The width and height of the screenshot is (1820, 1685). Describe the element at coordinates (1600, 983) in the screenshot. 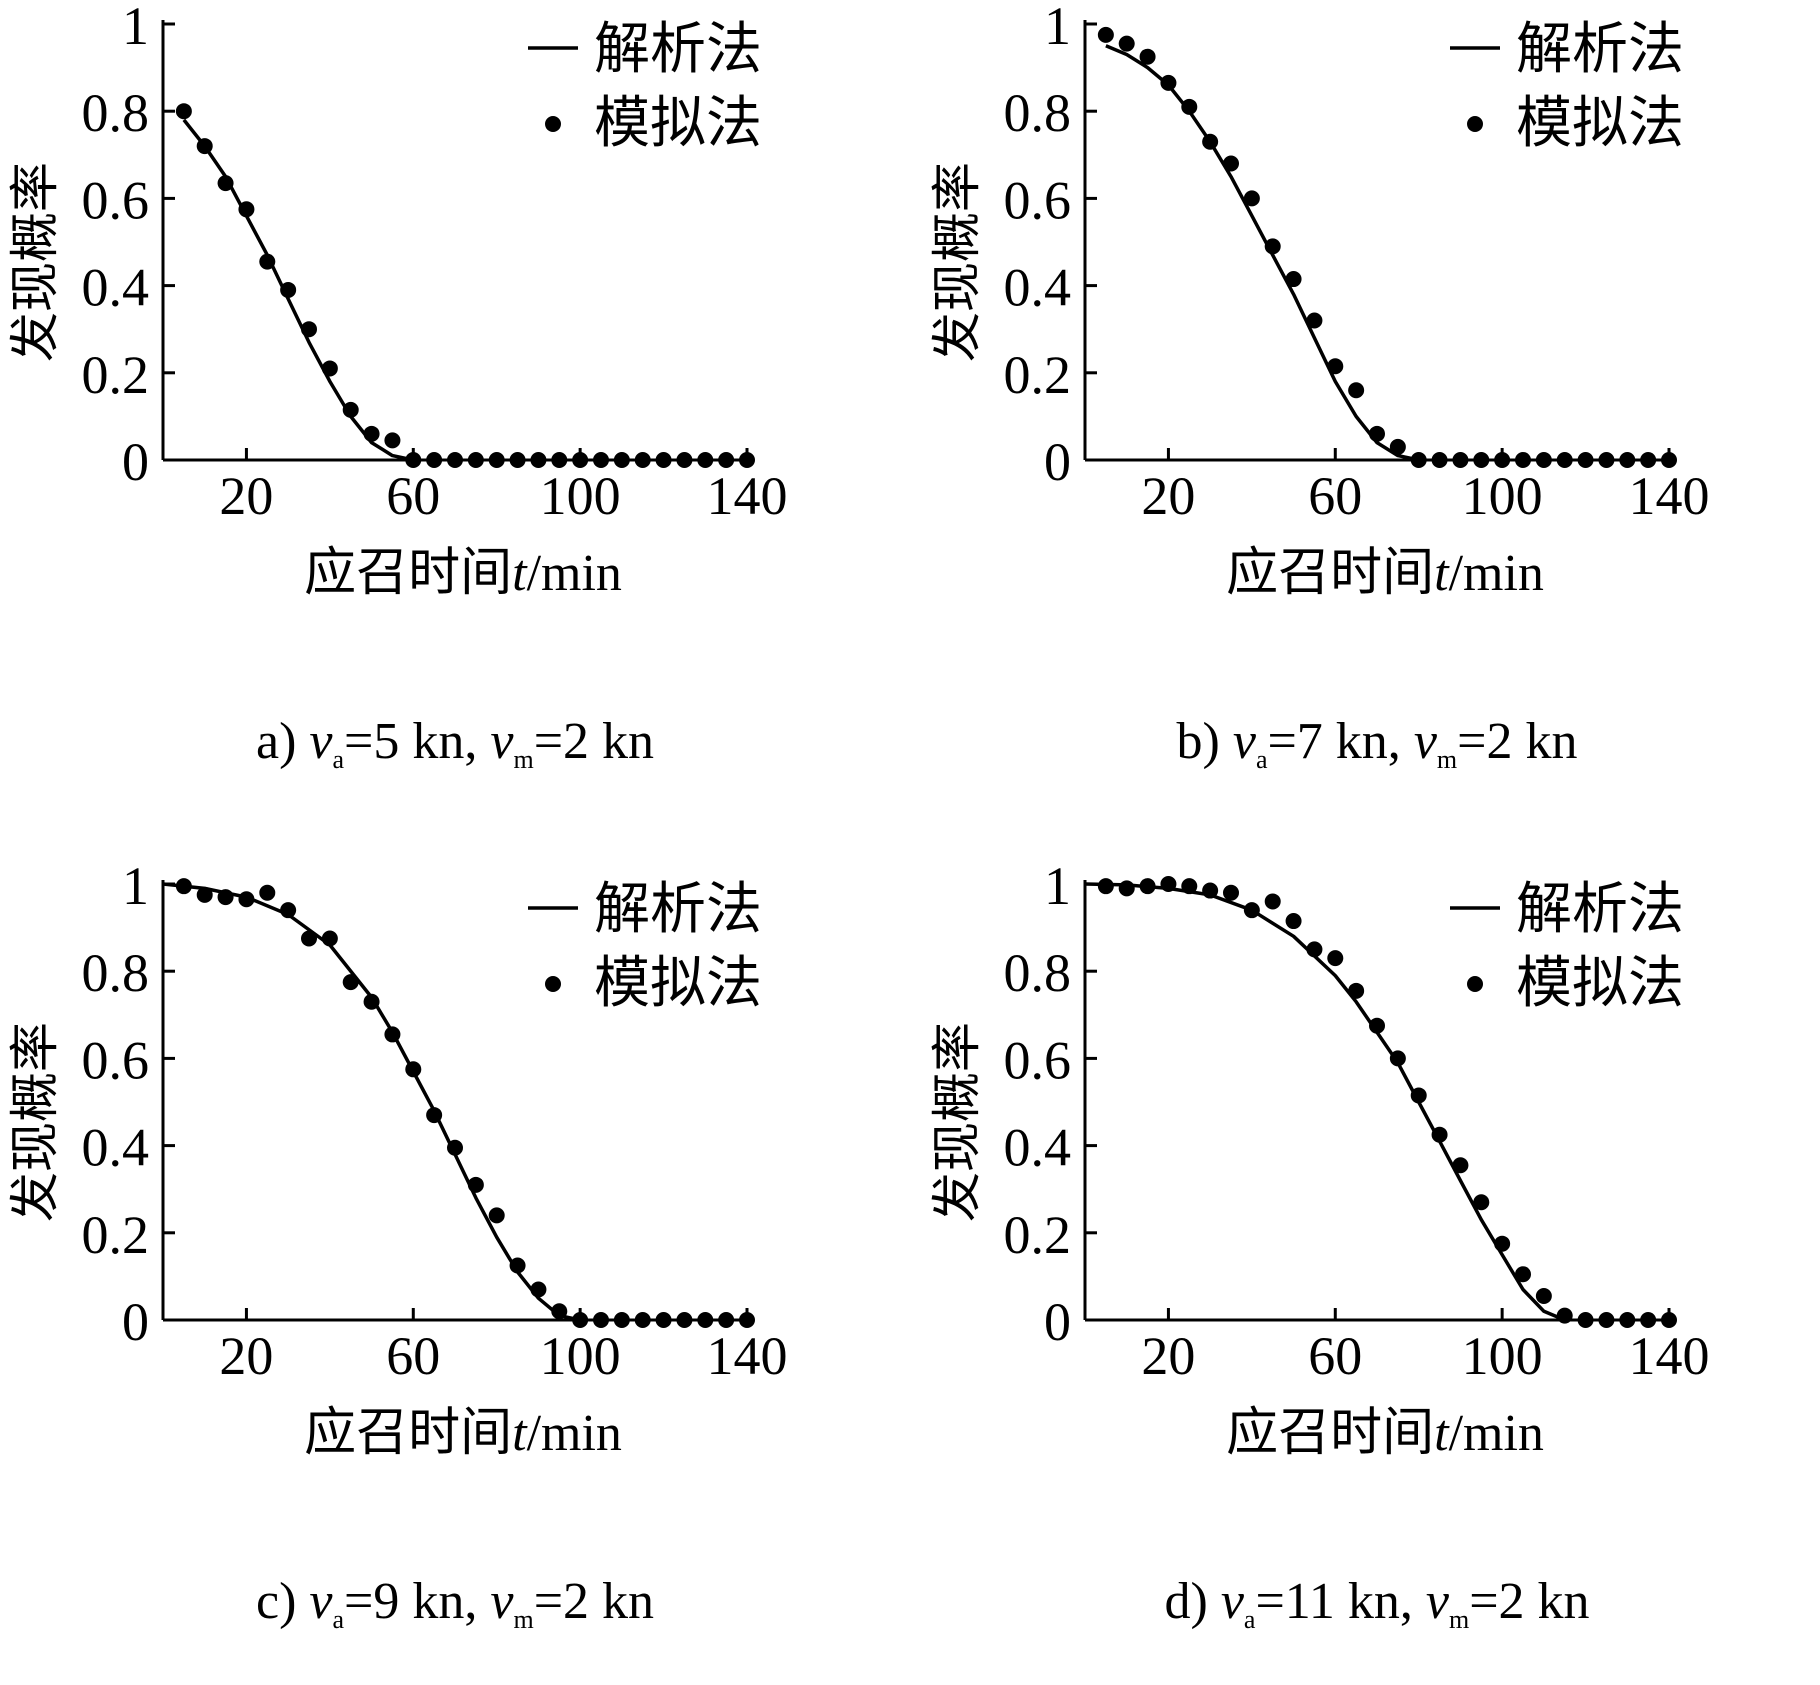

I see `legend-label: 模拟法` at that location.